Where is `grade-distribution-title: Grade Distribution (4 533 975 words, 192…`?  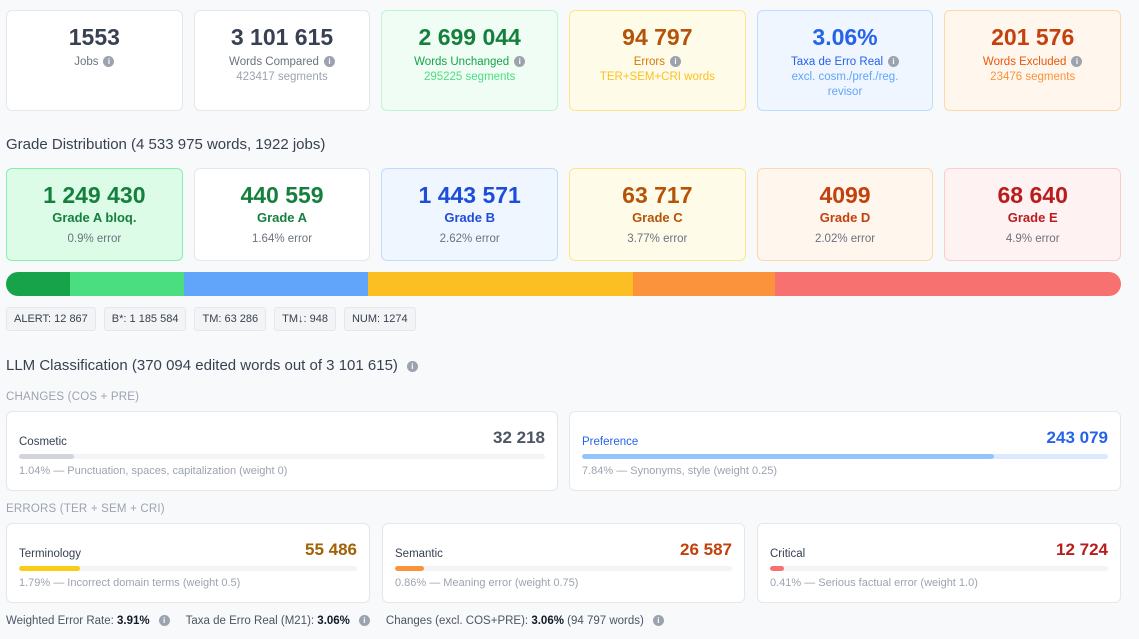
grade-distribution-title: Grade Distribution (4 533 975 words, 192… is located at coordinates (166, 144).